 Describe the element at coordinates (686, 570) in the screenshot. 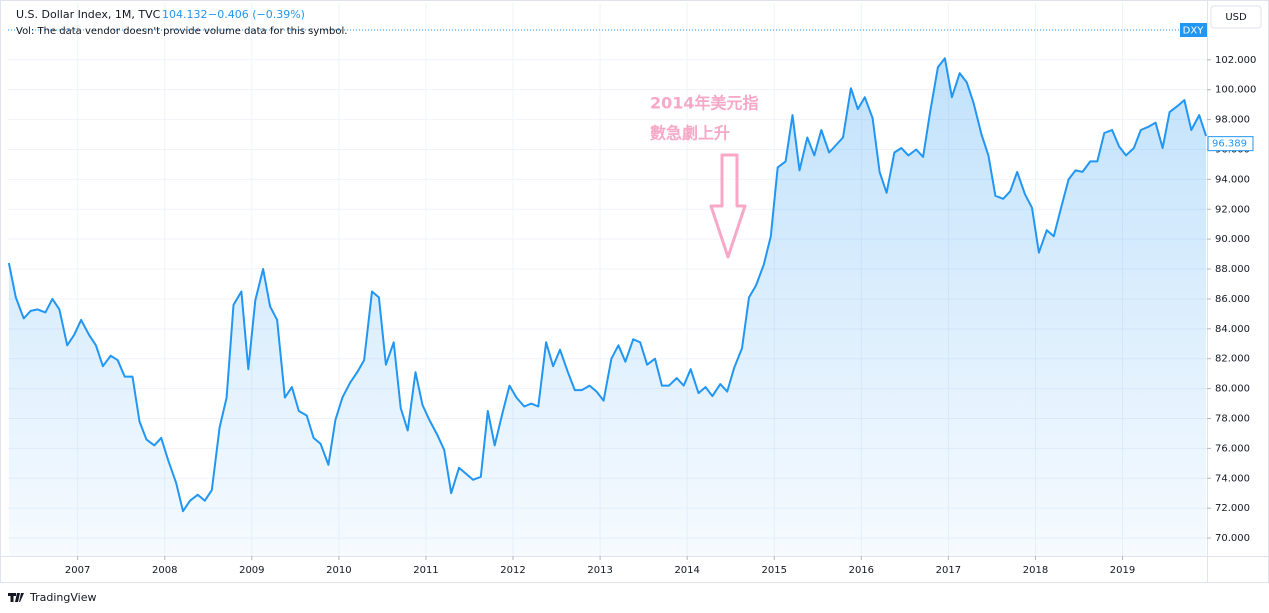

I see `x-tick-label: 2014` at that location.